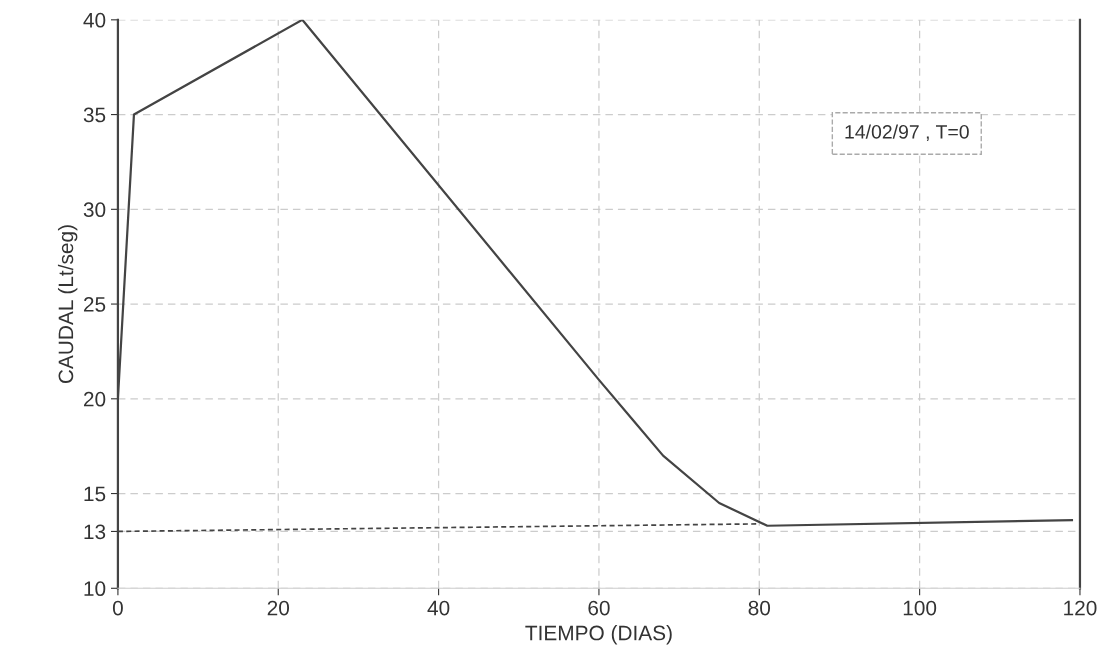  Describe the element at coordinates (1080, 608) in the screenshot. I see `x-tick-label: 120` at that location.